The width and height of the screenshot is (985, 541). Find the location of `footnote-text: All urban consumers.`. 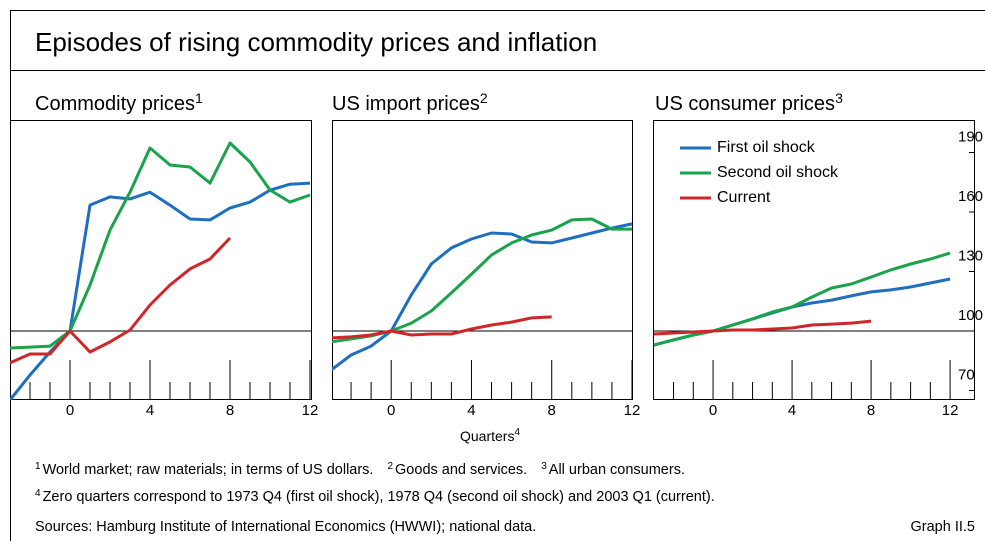

footnote-text: All urban consumers. is located at coordinates (617, 470).